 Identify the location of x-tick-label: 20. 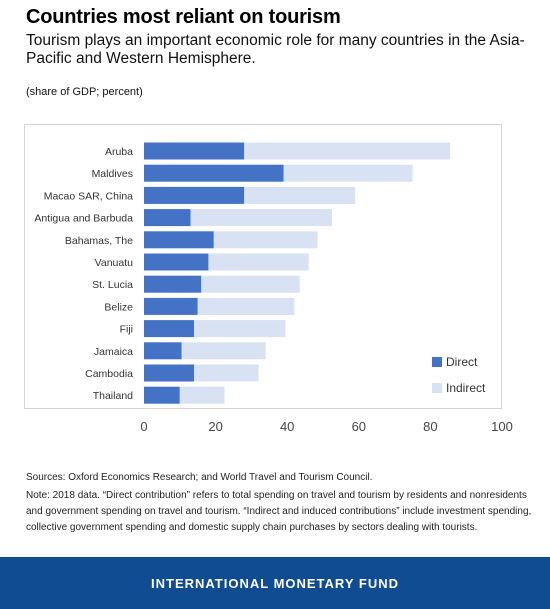
(215, 426).